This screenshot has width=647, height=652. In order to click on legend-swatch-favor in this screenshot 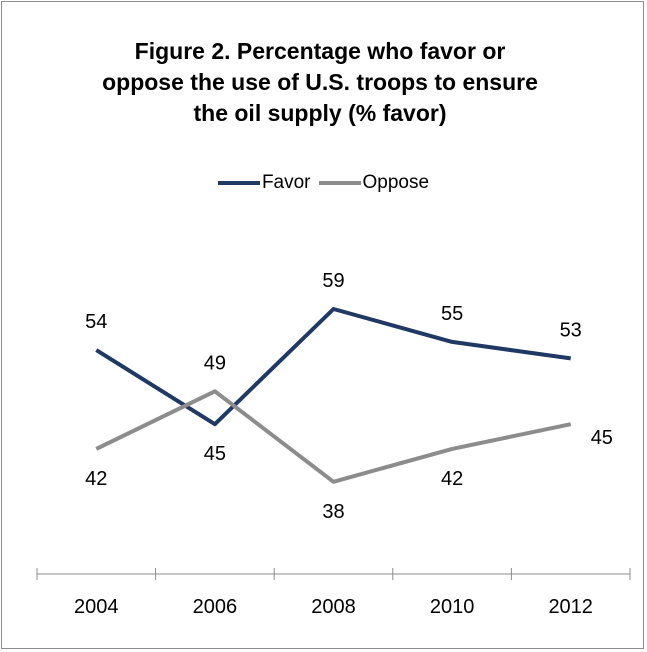, I will do `click(238, 183)`.